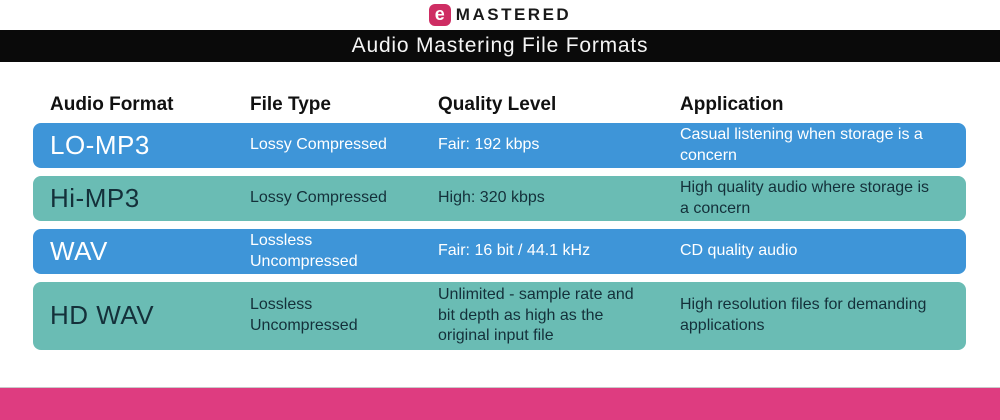  What do you see at coordinates (95, 197) in the screenshot?
I see `format-cell: Hi-MP3` at bounding box center [95, 197].